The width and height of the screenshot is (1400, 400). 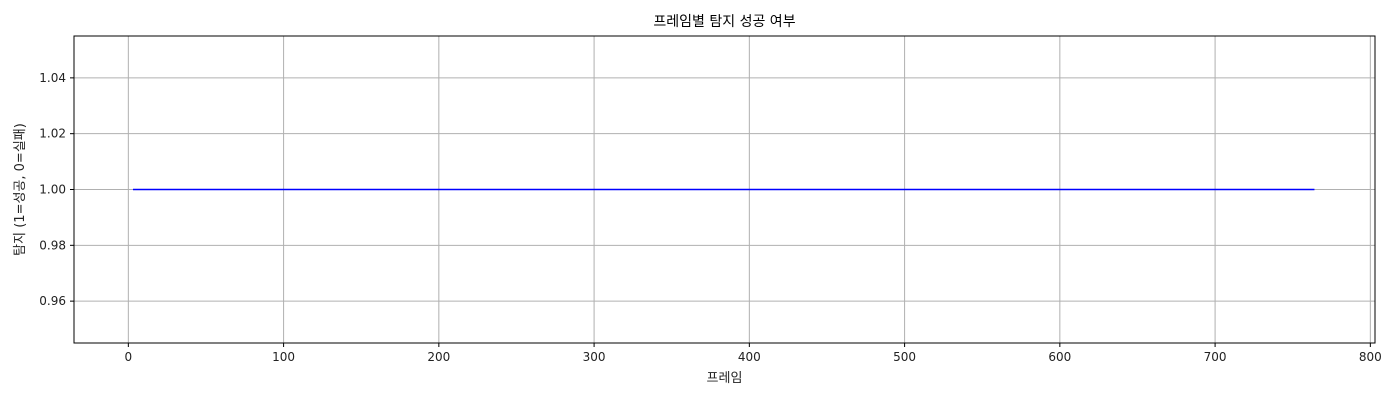 I want to click on x-axis-ticks: 0 100 200 300 400 500 600 700 800, so click(x=753, y=353).